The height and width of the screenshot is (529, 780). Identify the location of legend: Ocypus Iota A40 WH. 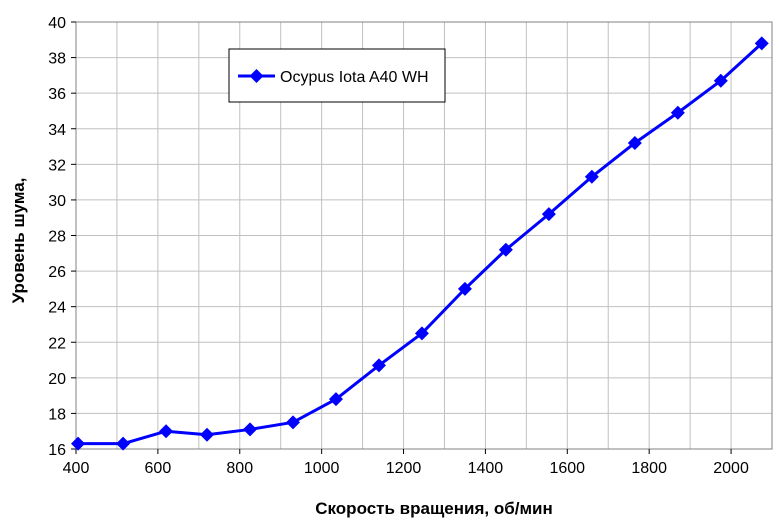
(337, 75).